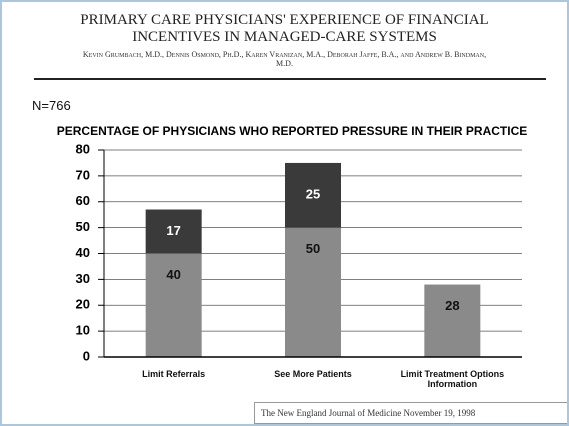  I want to click on x-tick-label: Limit Treatment Options Information, so click(452, 379).